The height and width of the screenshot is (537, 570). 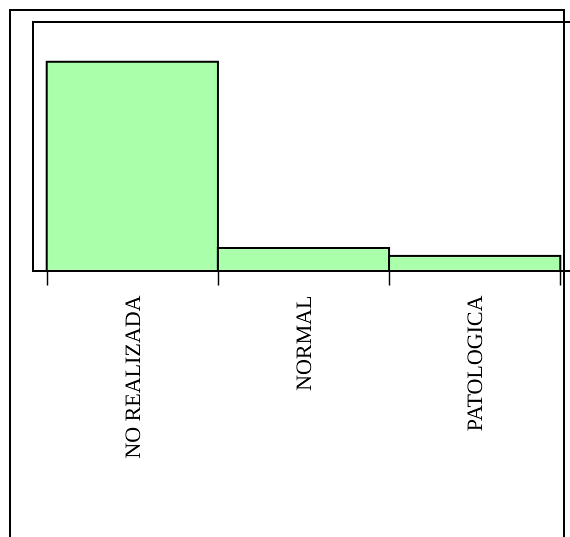 I want to click on x-tick-label: PATOLOGICA, so click(x=475, y=363).